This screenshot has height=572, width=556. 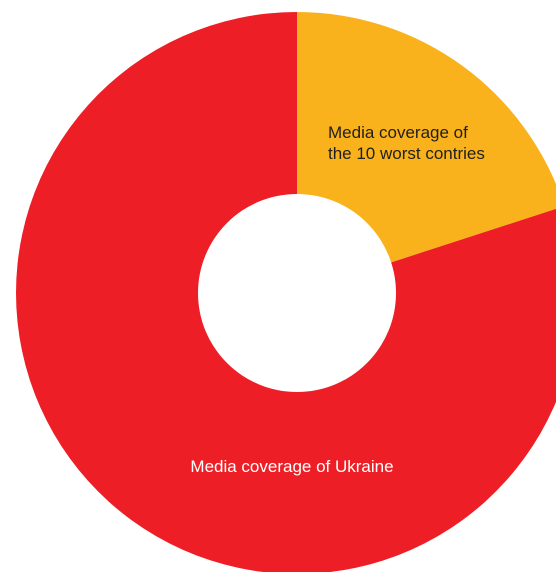 What do you see at coordinates (398, 132) in the screenshot?
I see `slice-label-line: Media coverage of` at bounding box center [398, 132].